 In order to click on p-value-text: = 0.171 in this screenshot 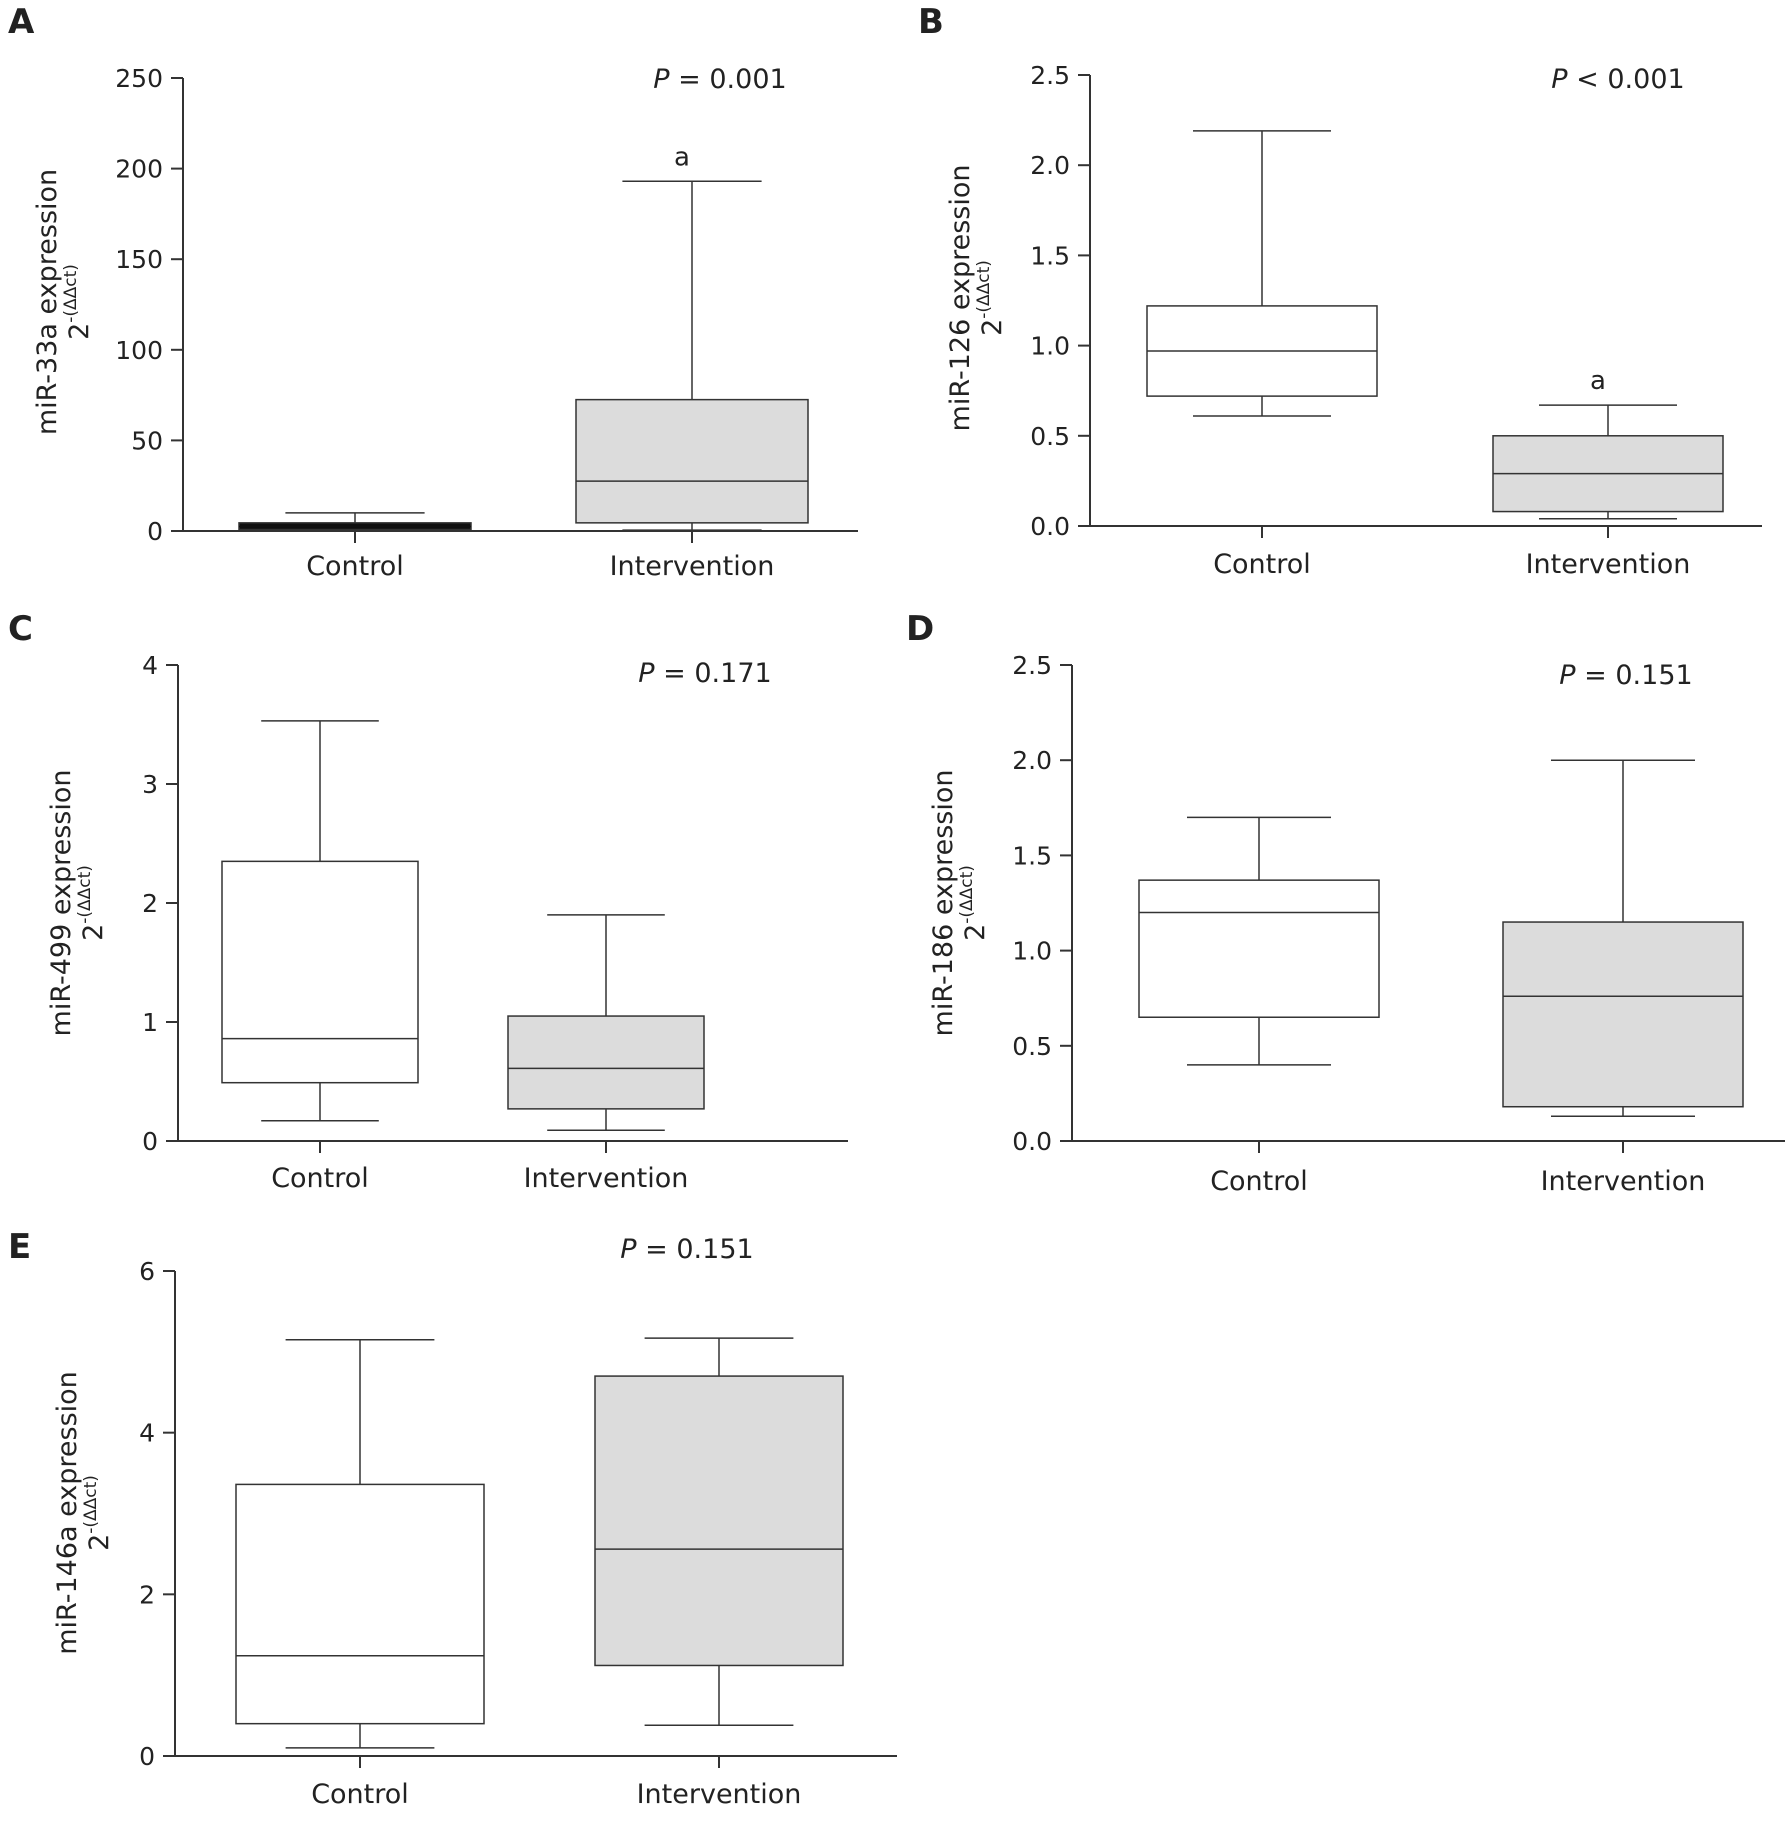, I will do `click(713, 673)`.